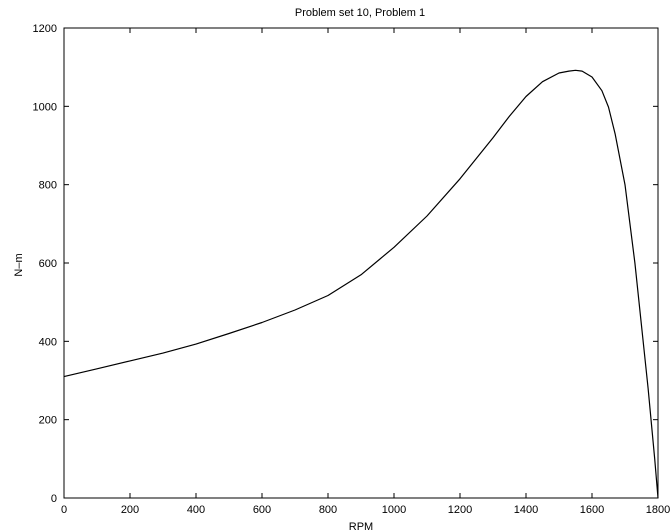 Image resolution: width=672 pixels, height=531 pixels. What do you see at coordinates (361, 526) in the screenshot?
I see `x-axis-label: RPM` at bounding box center [361, 526].